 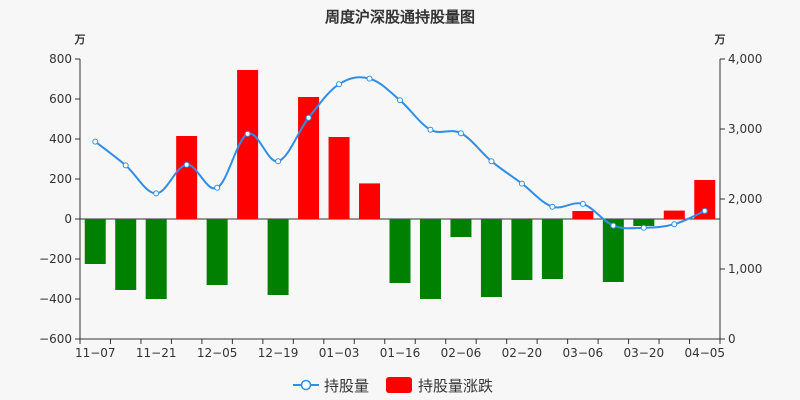 What do you see at coordinates (60, 179) in the screenshot?
I see `left-tick-label: 200` at bounding box center [60, 179].